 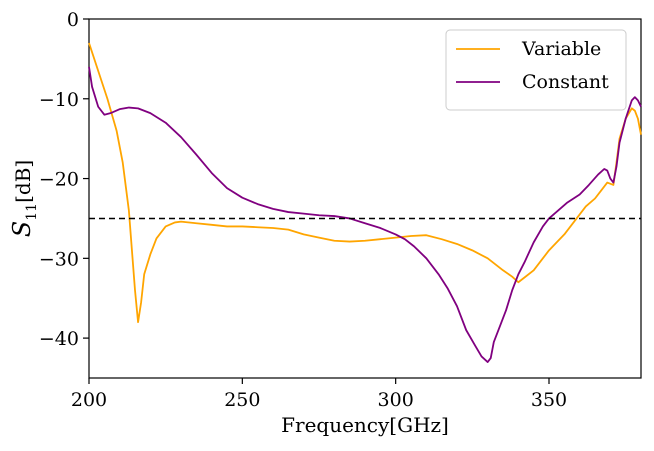 I want to click on y-tick-label: −20, so click(x=59, y=180).